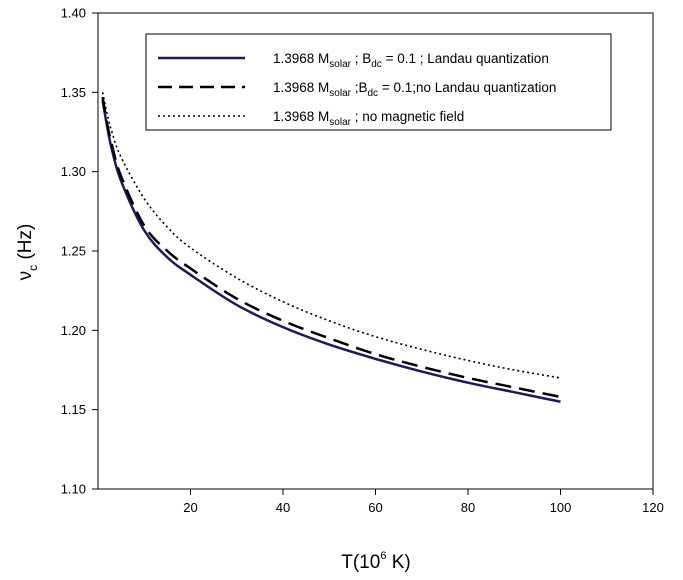 This screenshot has width=683, height=580. I want to click on y-axis-title: νc (Hz), so click(27, 252).